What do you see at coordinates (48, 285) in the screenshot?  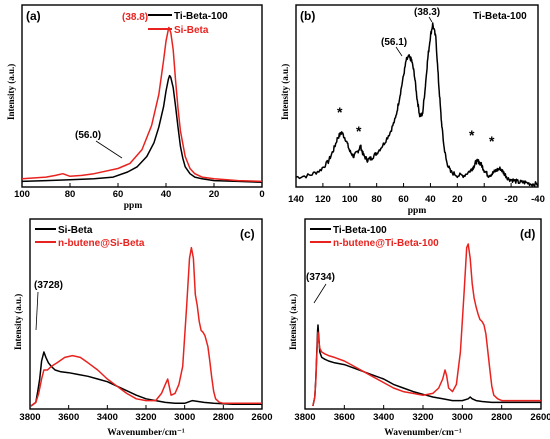 I see `annotation-3728: (3728)` at bounding box center [48, 285].